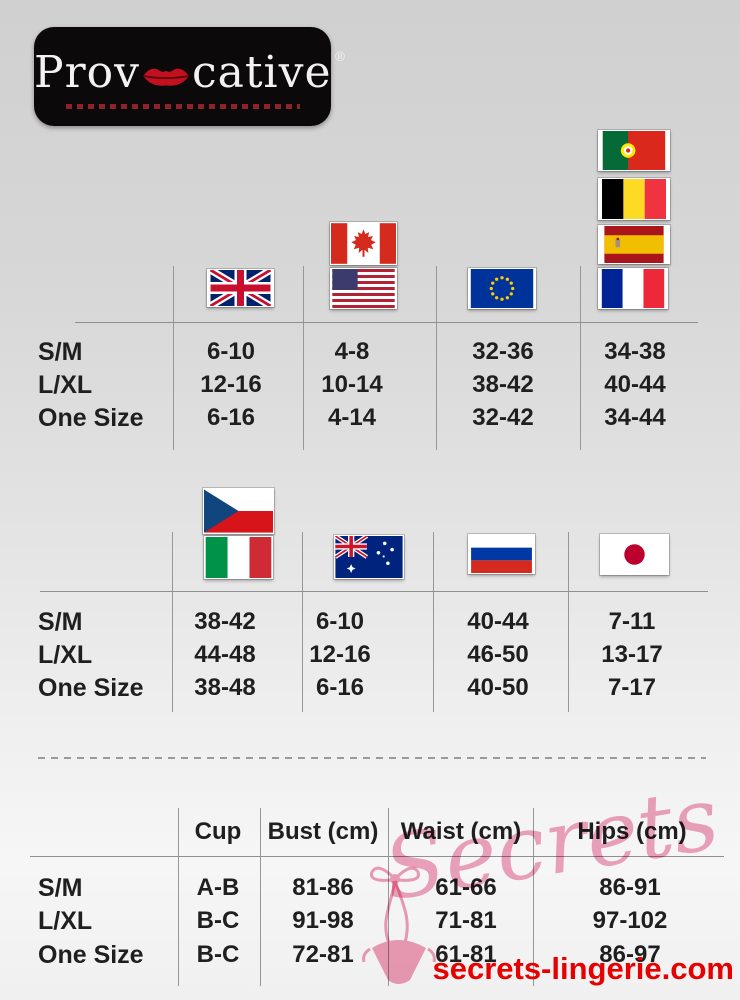 The height and width of the screenshot is (1000, 740). What do you see at coordinates (466, 920) in the screenshot?
I see `measurement-value: 71-81` at bounding box center [466, 920].